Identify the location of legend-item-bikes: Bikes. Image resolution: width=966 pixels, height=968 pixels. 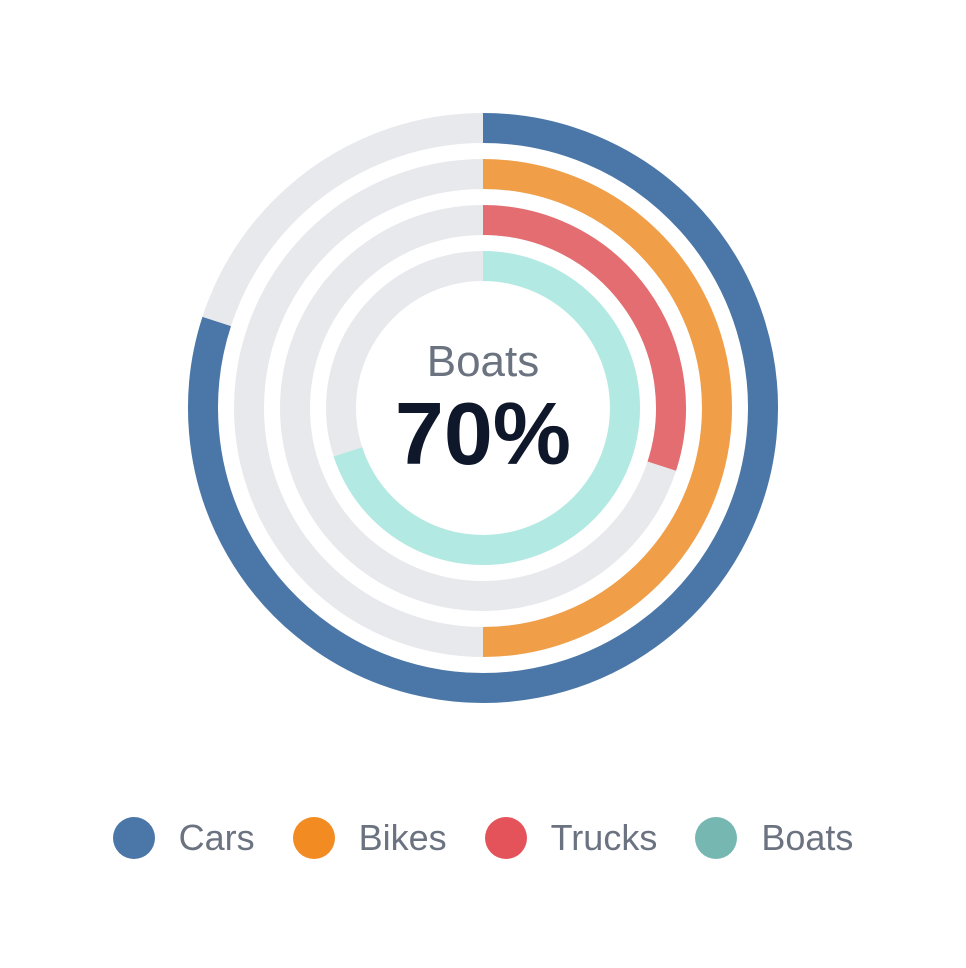
(369, 838).